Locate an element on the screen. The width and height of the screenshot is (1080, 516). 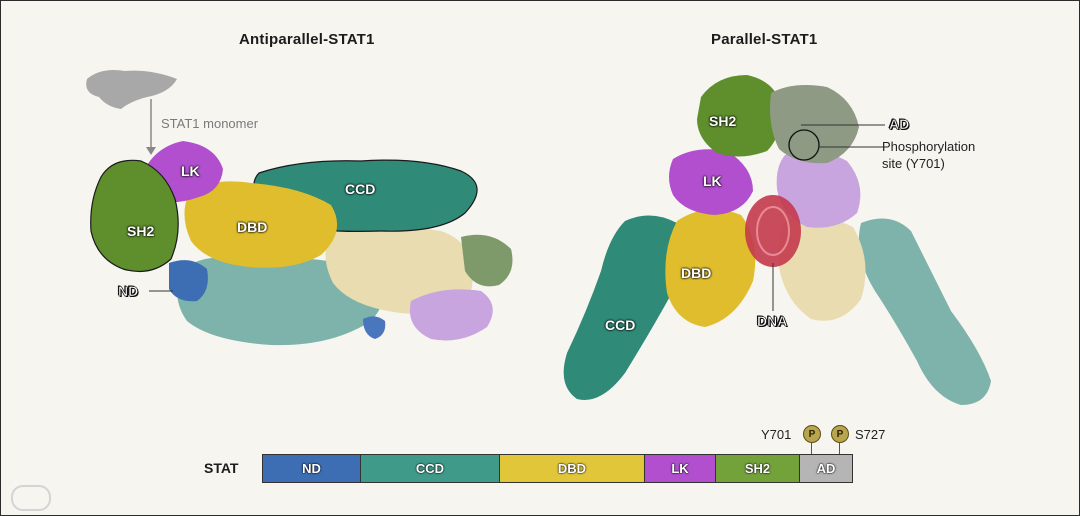
ad-right-domain is located at coordinates (814, 124).